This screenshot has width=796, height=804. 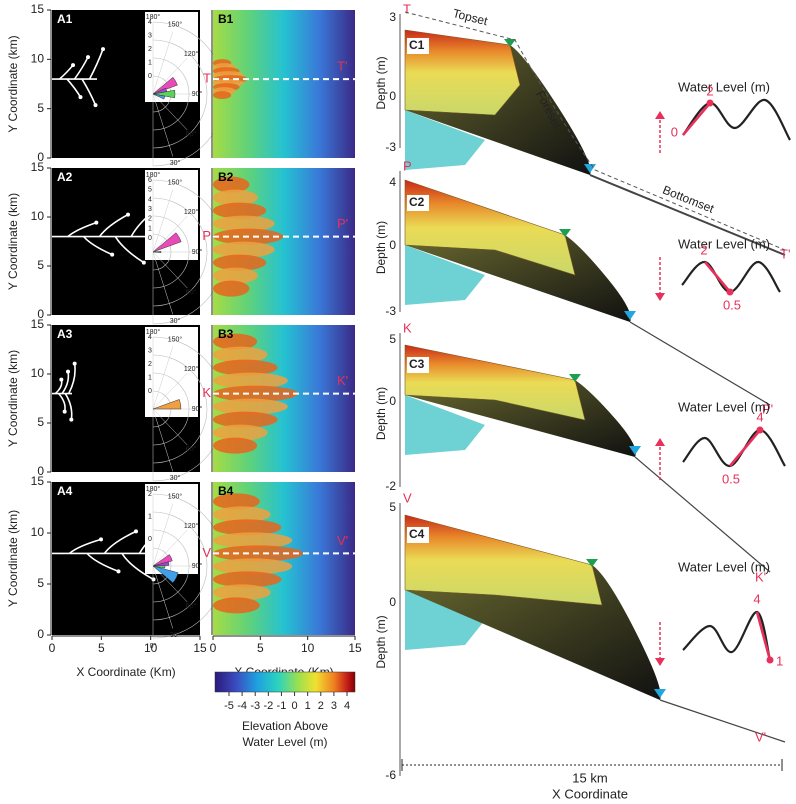 What do you see at coordinates (418, 365) in the screenshot?
I see `panel-label-box` at bounding box center [418, 365].